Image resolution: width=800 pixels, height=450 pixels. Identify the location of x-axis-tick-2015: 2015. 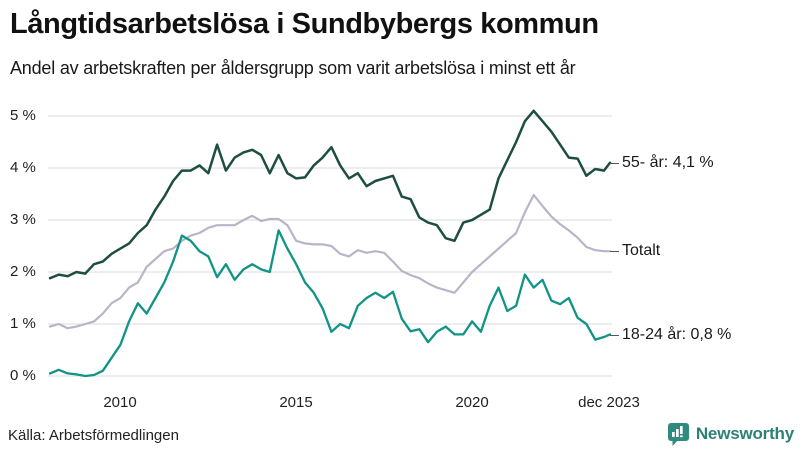
(296, 402).